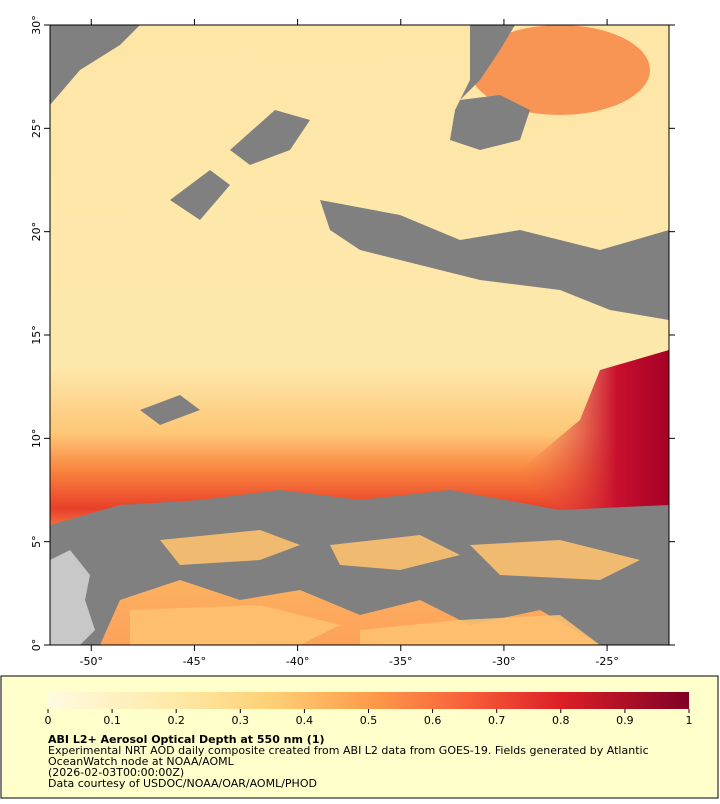 The height and width of the screenshot is (804, 720). I want to click on lon-tick-label: -30°, so click(503, 661).